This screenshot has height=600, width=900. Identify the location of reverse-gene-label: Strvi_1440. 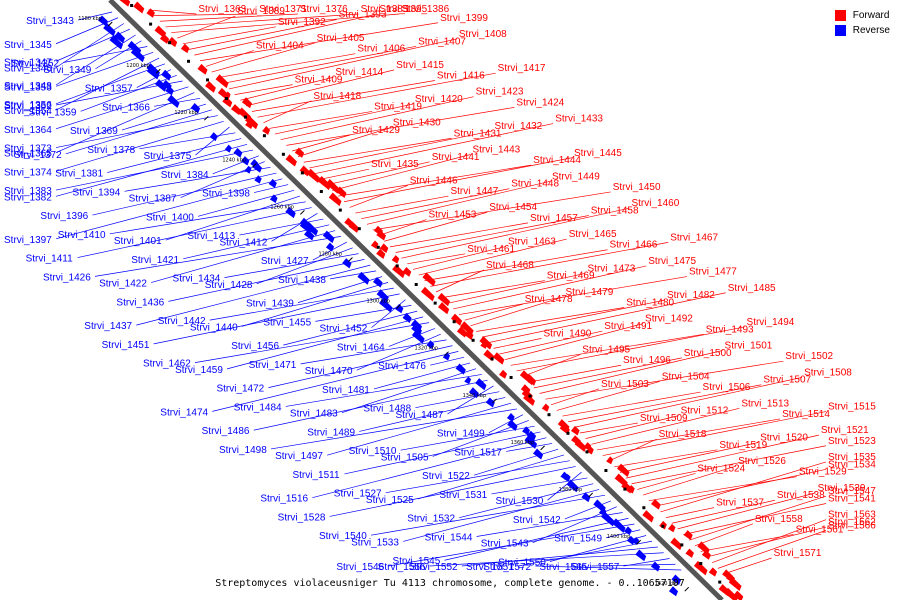
(214, 327).